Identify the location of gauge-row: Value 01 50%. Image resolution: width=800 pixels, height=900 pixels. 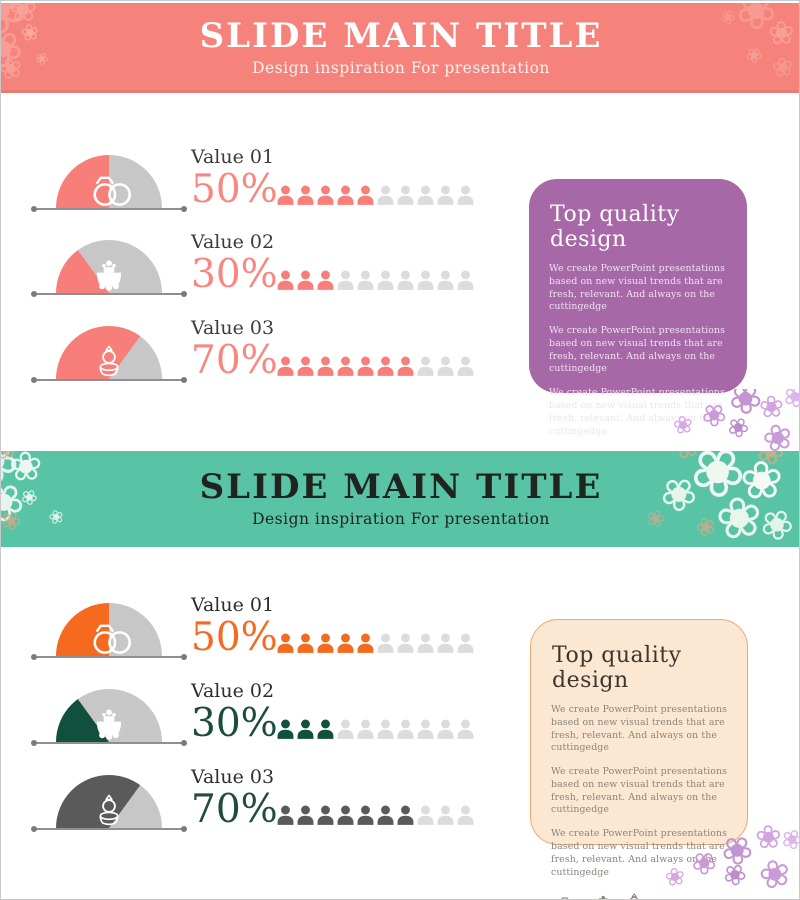
(400, 618).